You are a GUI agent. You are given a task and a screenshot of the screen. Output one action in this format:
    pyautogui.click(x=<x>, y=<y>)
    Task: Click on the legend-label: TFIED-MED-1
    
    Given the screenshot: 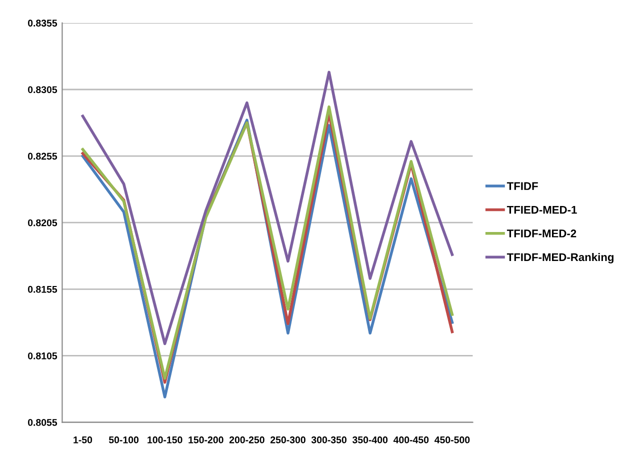 What is the action you would take?
    pyautogui.click(x=541, y=210)
    